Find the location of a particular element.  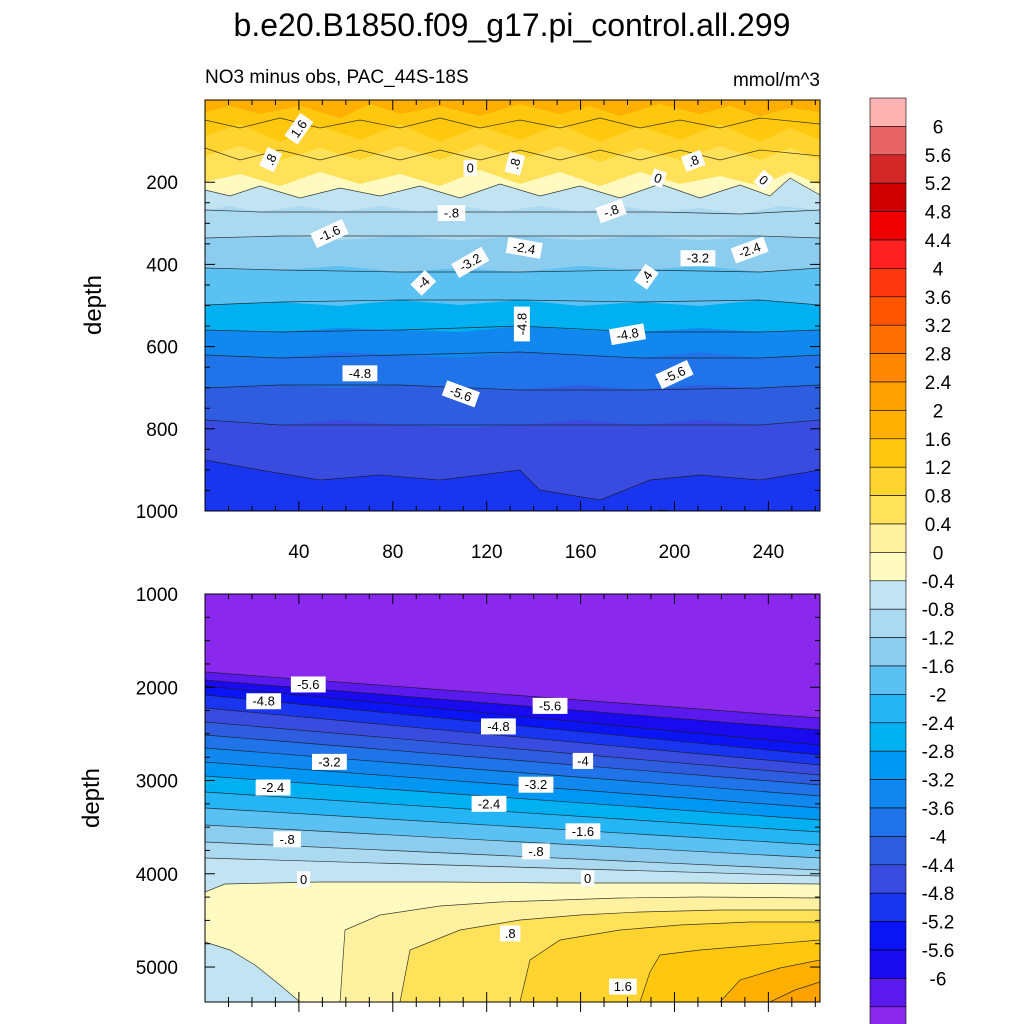

contour-label-text: -3.2 is located at coordinates (536, 784).